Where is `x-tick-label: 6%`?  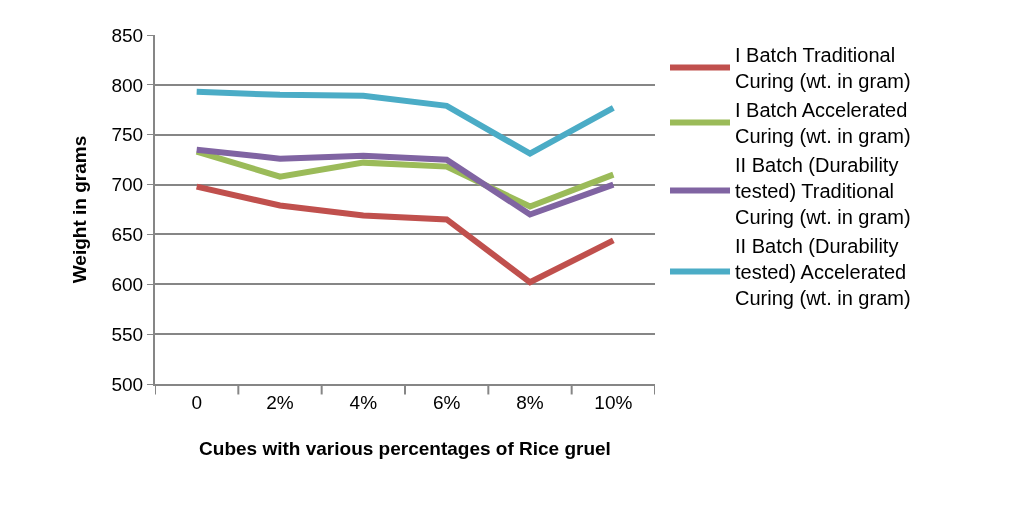 x-tick-label: 6% is located at coordinates (446, 402).